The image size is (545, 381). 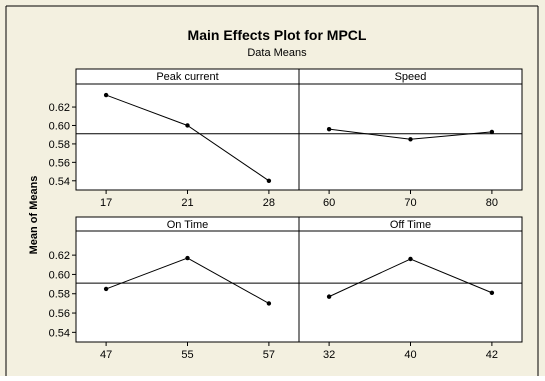 What do you see at coordinates (59, 145) in the screenshot?
I see `y-tick-label-peak-current-2: 0.58` at bounding box center [59, 145].